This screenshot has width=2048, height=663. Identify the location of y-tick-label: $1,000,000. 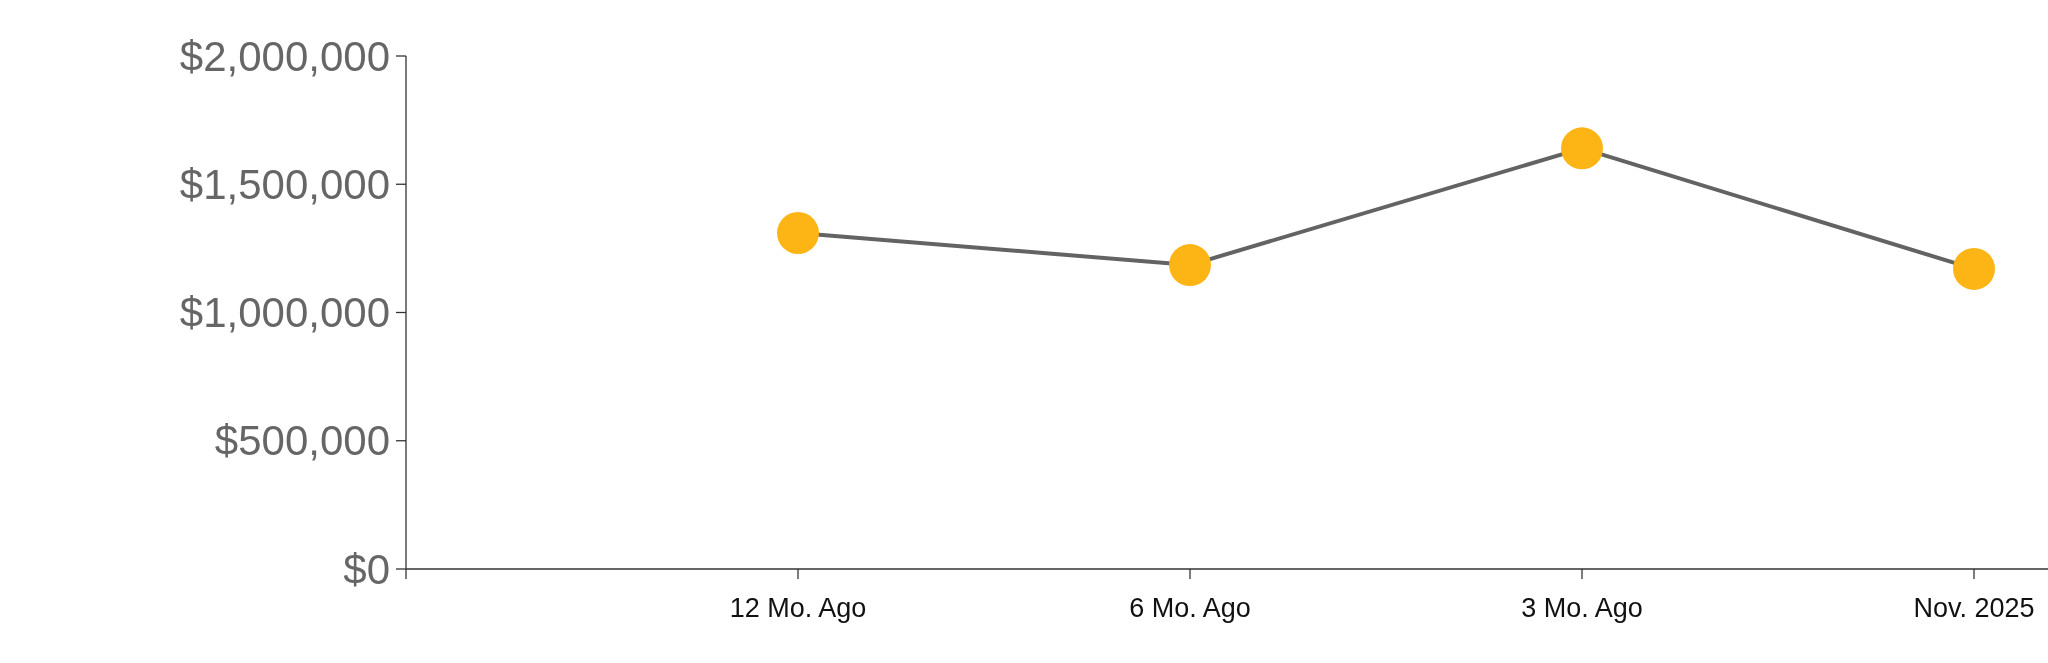
(284, 313).